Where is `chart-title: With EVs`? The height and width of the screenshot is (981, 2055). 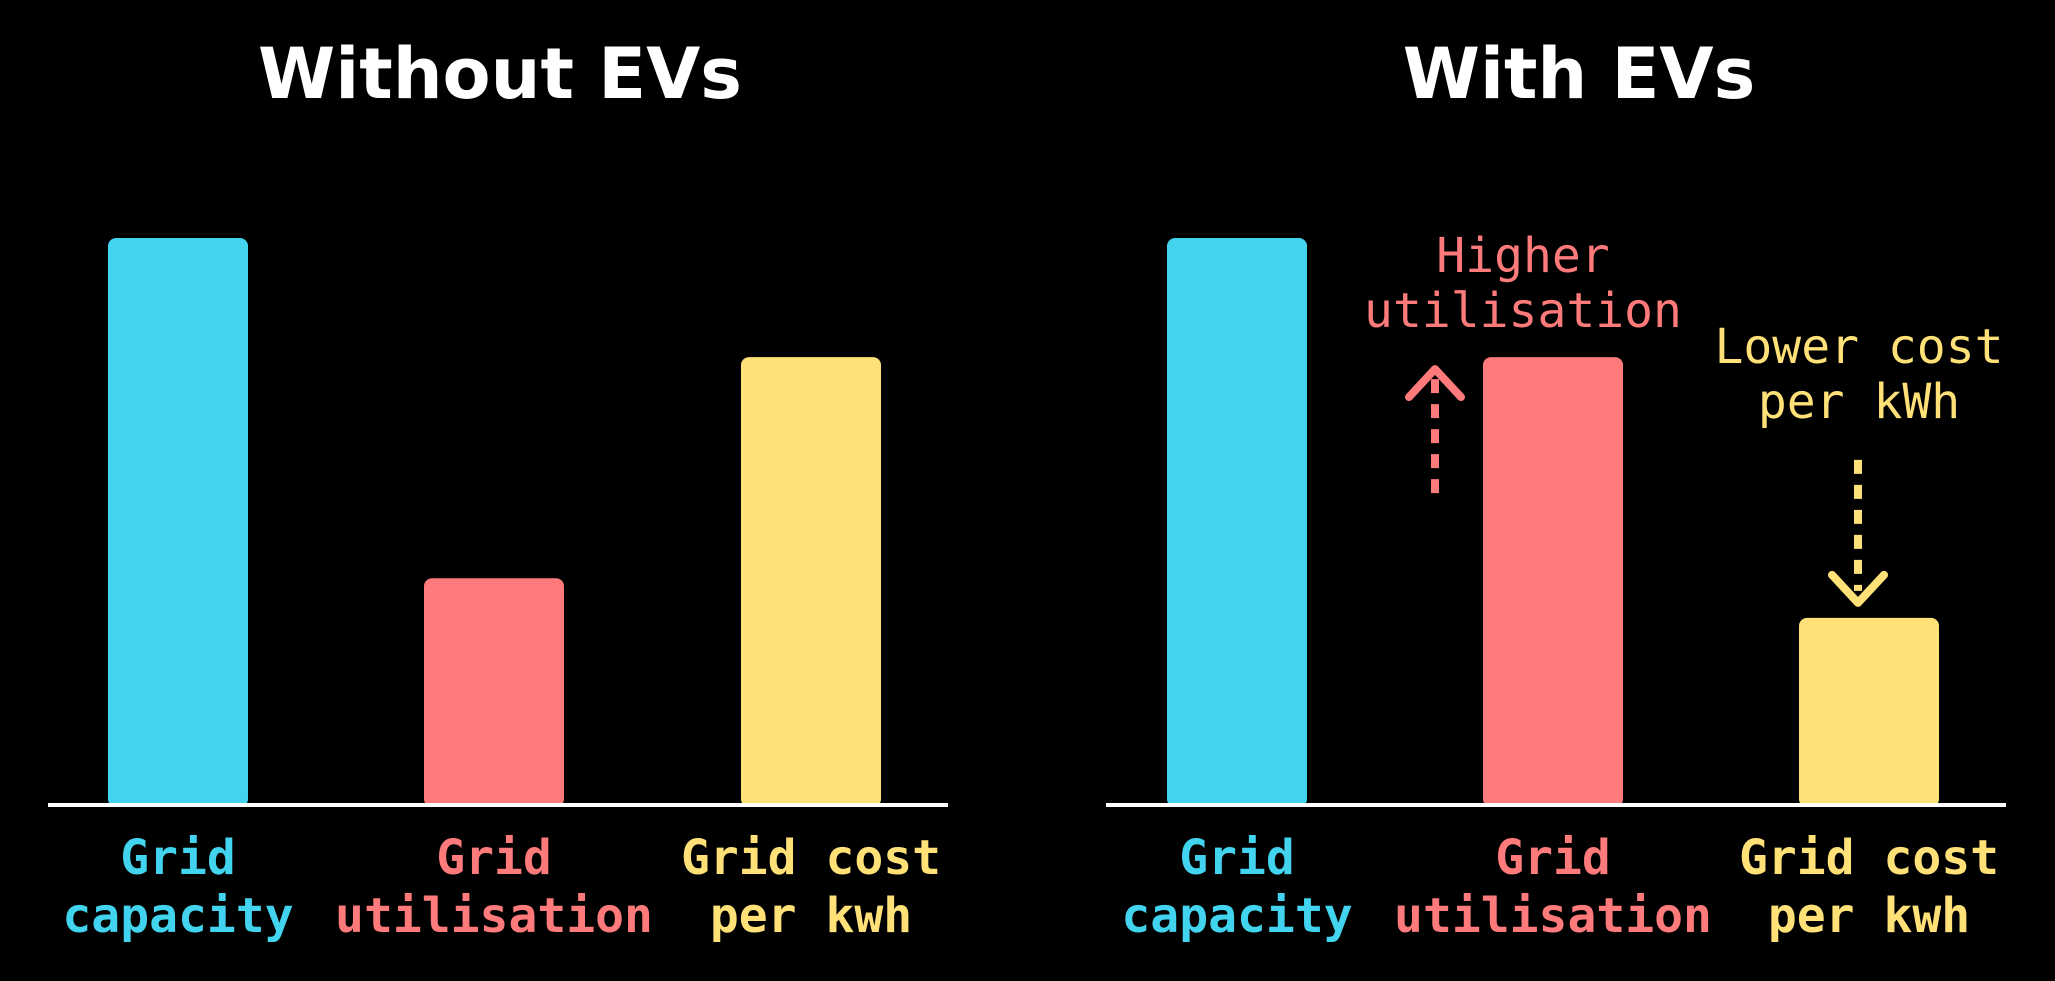 chart-title: With EVs is located at coordinates (1579, 74).